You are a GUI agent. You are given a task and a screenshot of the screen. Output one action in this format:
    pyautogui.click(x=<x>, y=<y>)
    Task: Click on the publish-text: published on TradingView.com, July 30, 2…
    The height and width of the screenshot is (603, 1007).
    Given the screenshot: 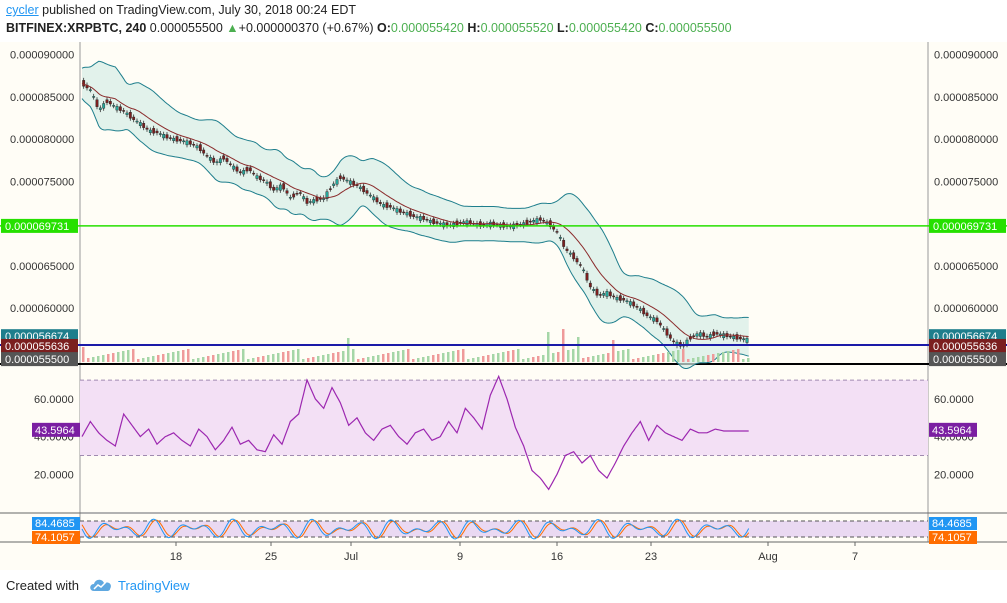 What is the action you would take?
    pyautogui.click(x=197, y=10)
    